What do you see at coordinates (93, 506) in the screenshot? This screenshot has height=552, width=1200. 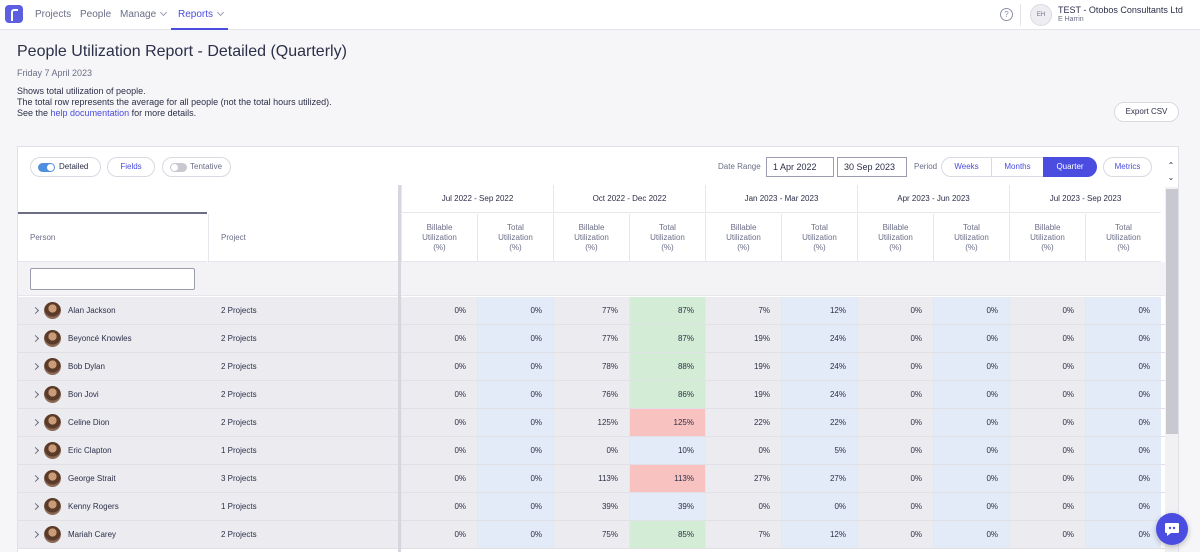 I see `person-name: Kenny Rogers` at bounding box center [93, 506].